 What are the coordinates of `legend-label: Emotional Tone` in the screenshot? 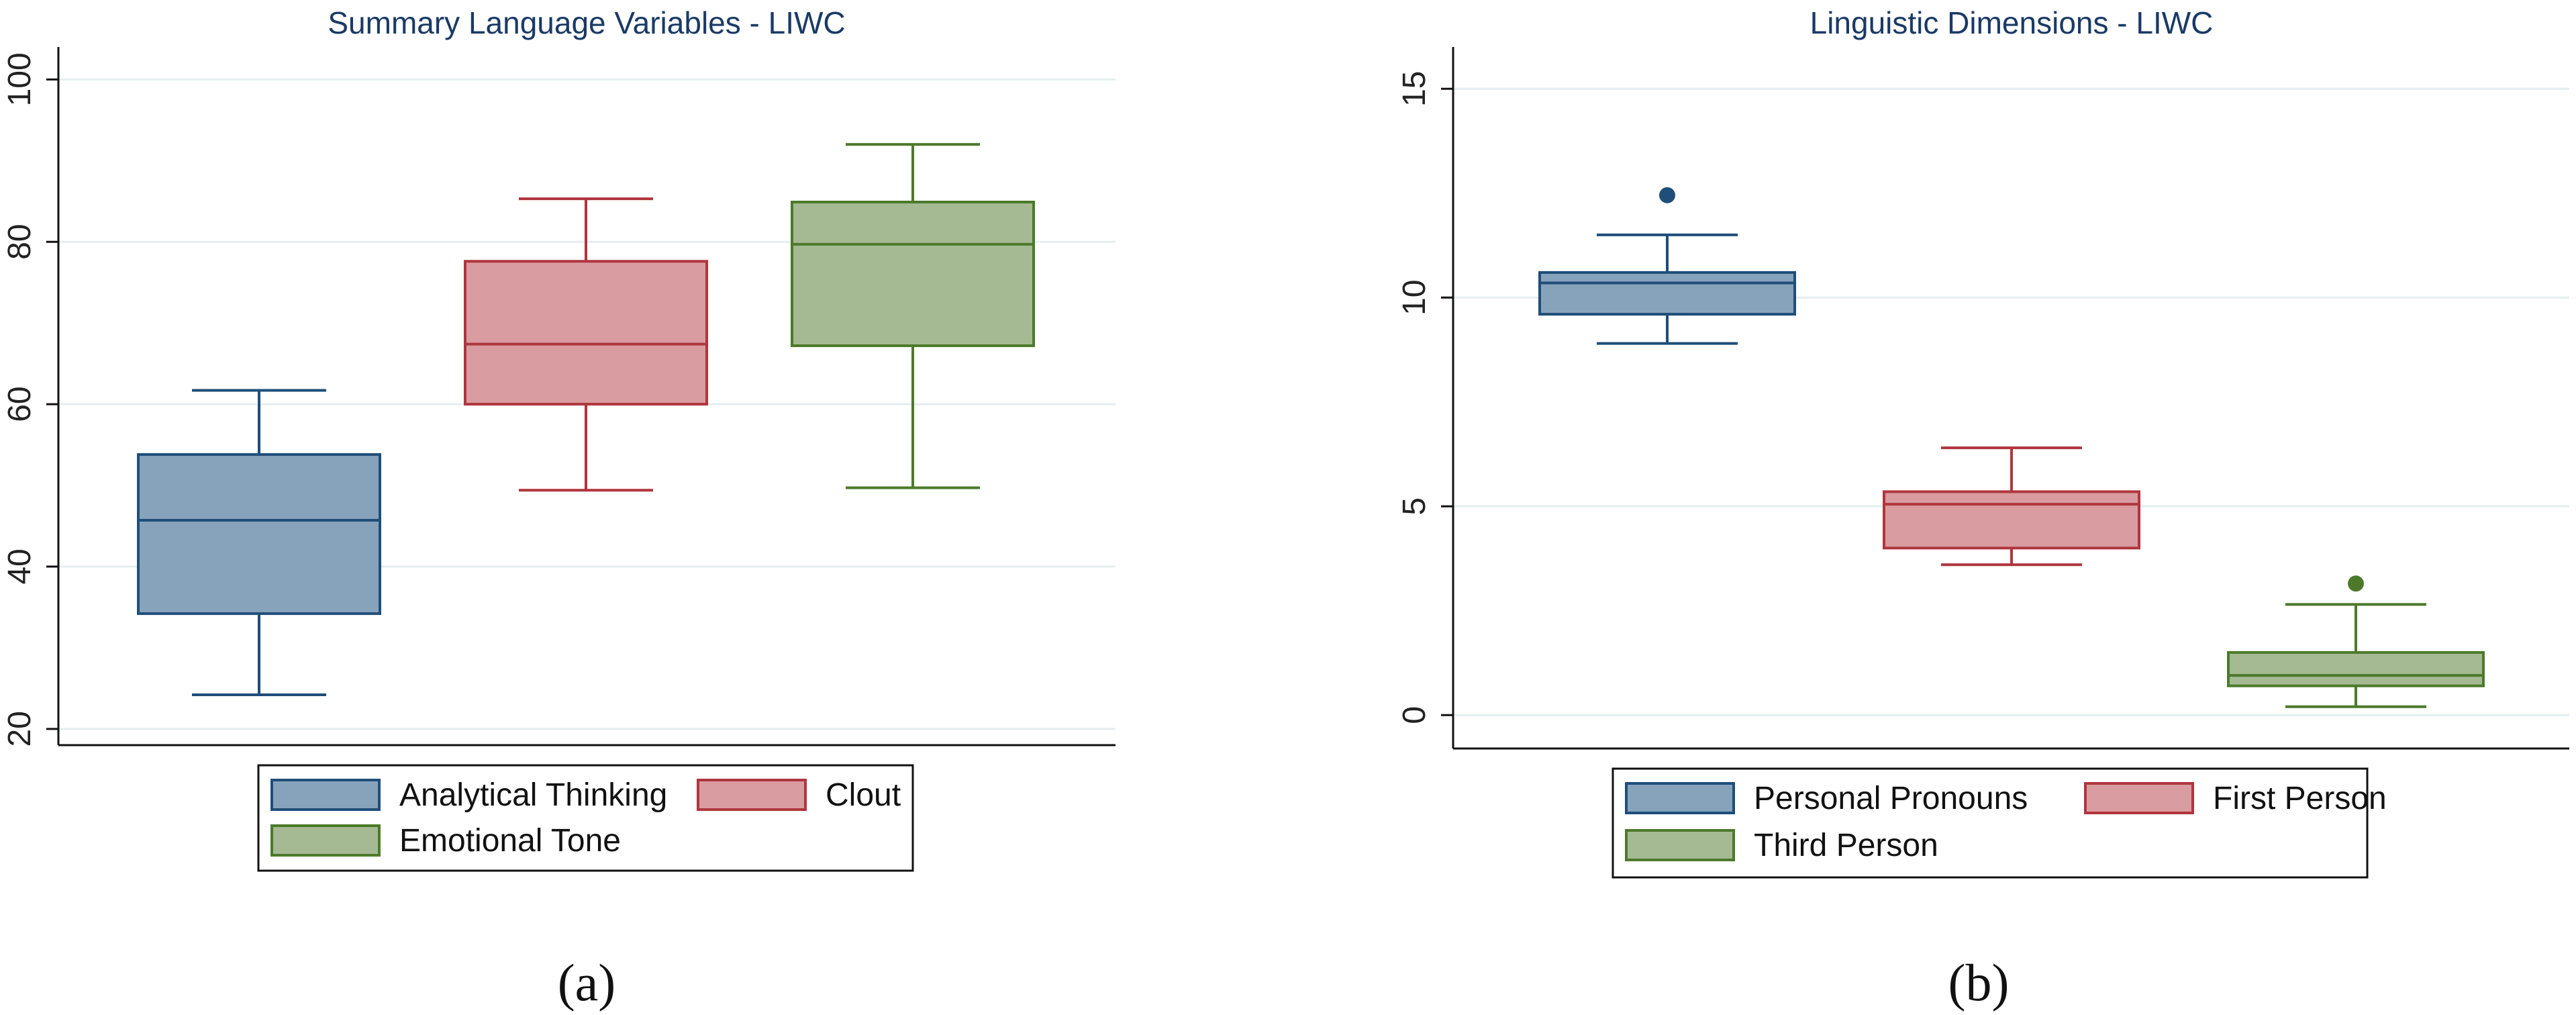 It's located at (510, 841).